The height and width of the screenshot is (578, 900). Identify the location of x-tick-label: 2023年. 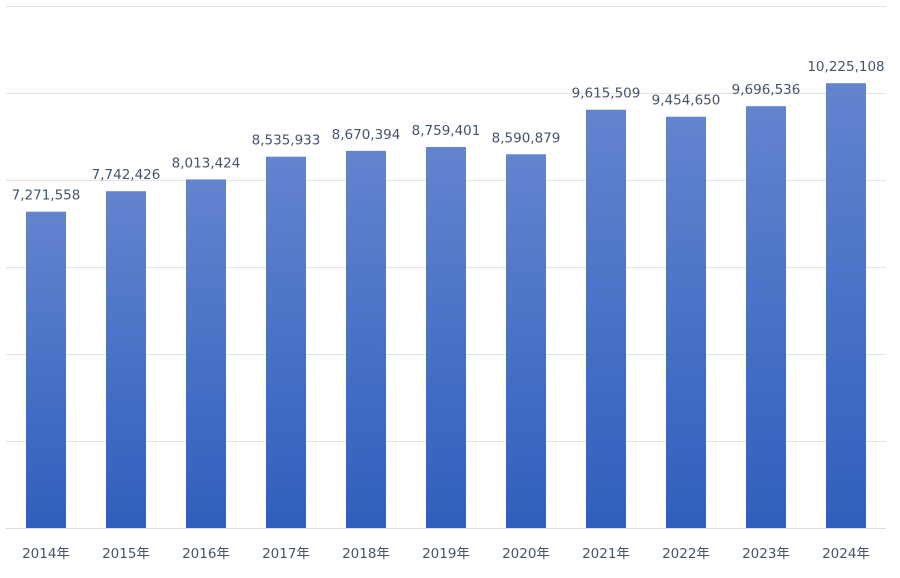
(766, 554).